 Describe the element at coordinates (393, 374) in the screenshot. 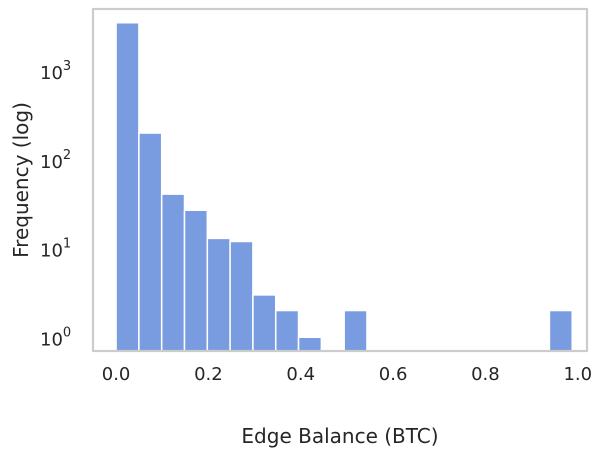

I see `x-tick-label: 0.6` at that location.